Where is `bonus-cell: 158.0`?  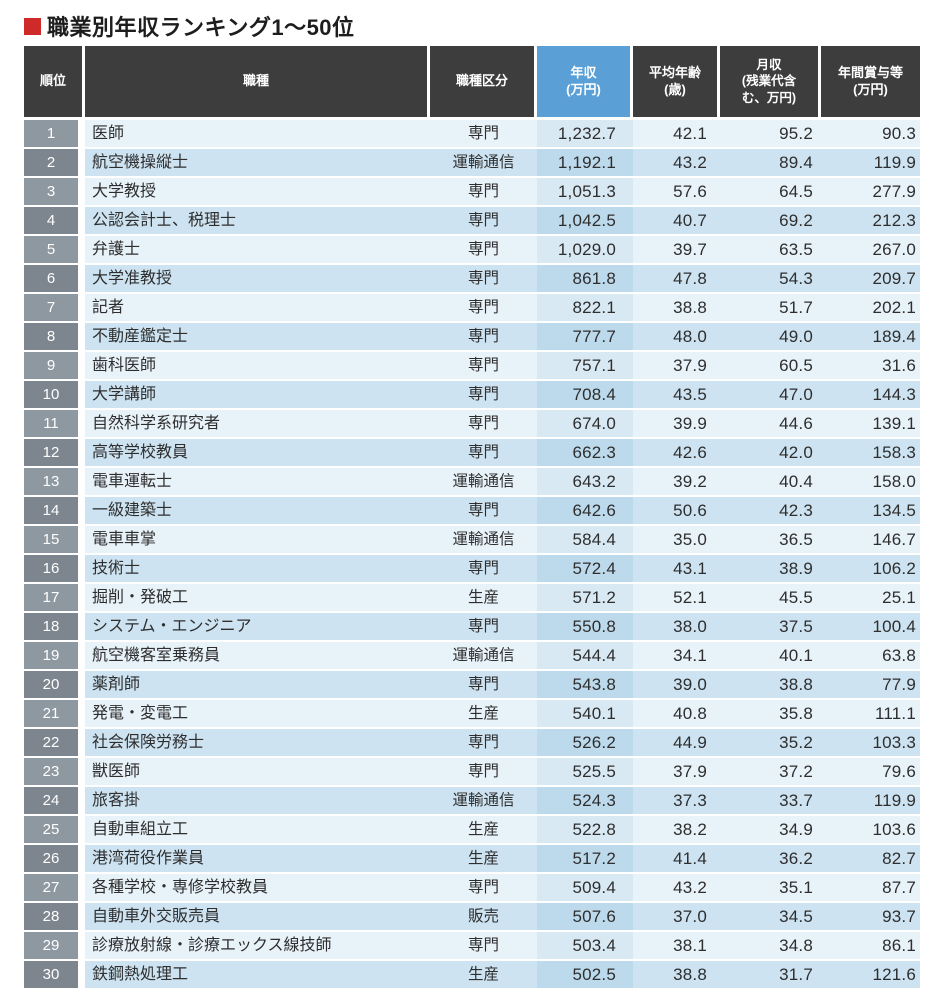
bonus-cell: 158.0 is located at coordinates (870, 481).